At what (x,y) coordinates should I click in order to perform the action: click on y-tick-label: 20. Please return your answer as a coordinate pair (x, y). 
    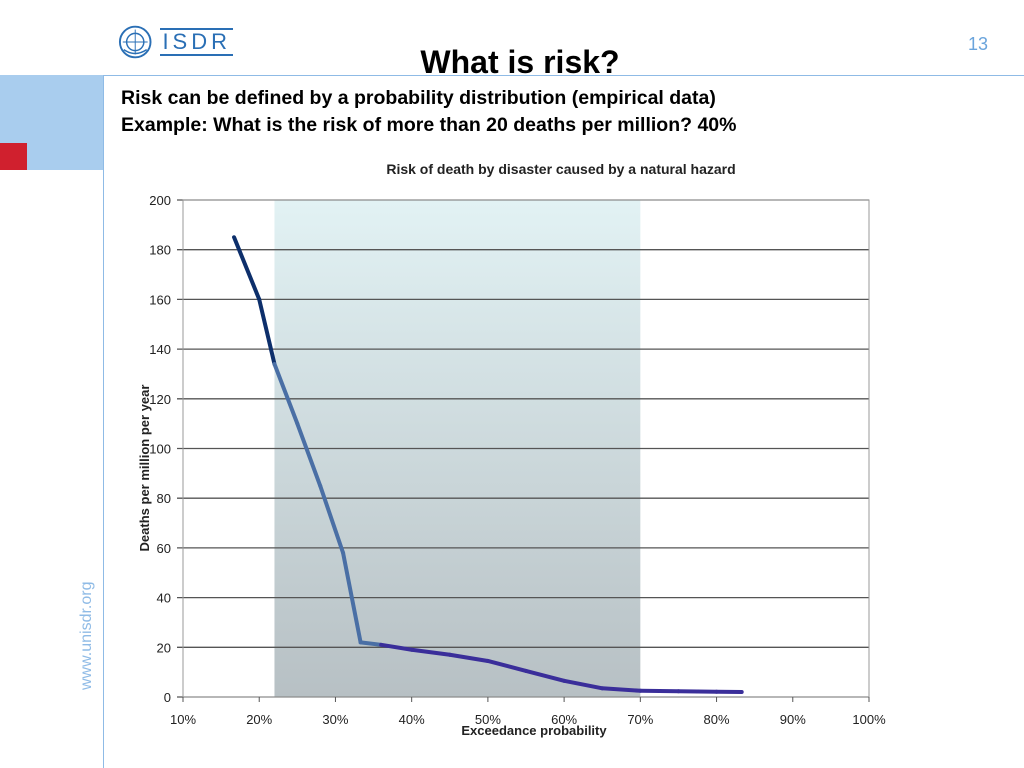
    Looking at the image, I should click on (164, 647).